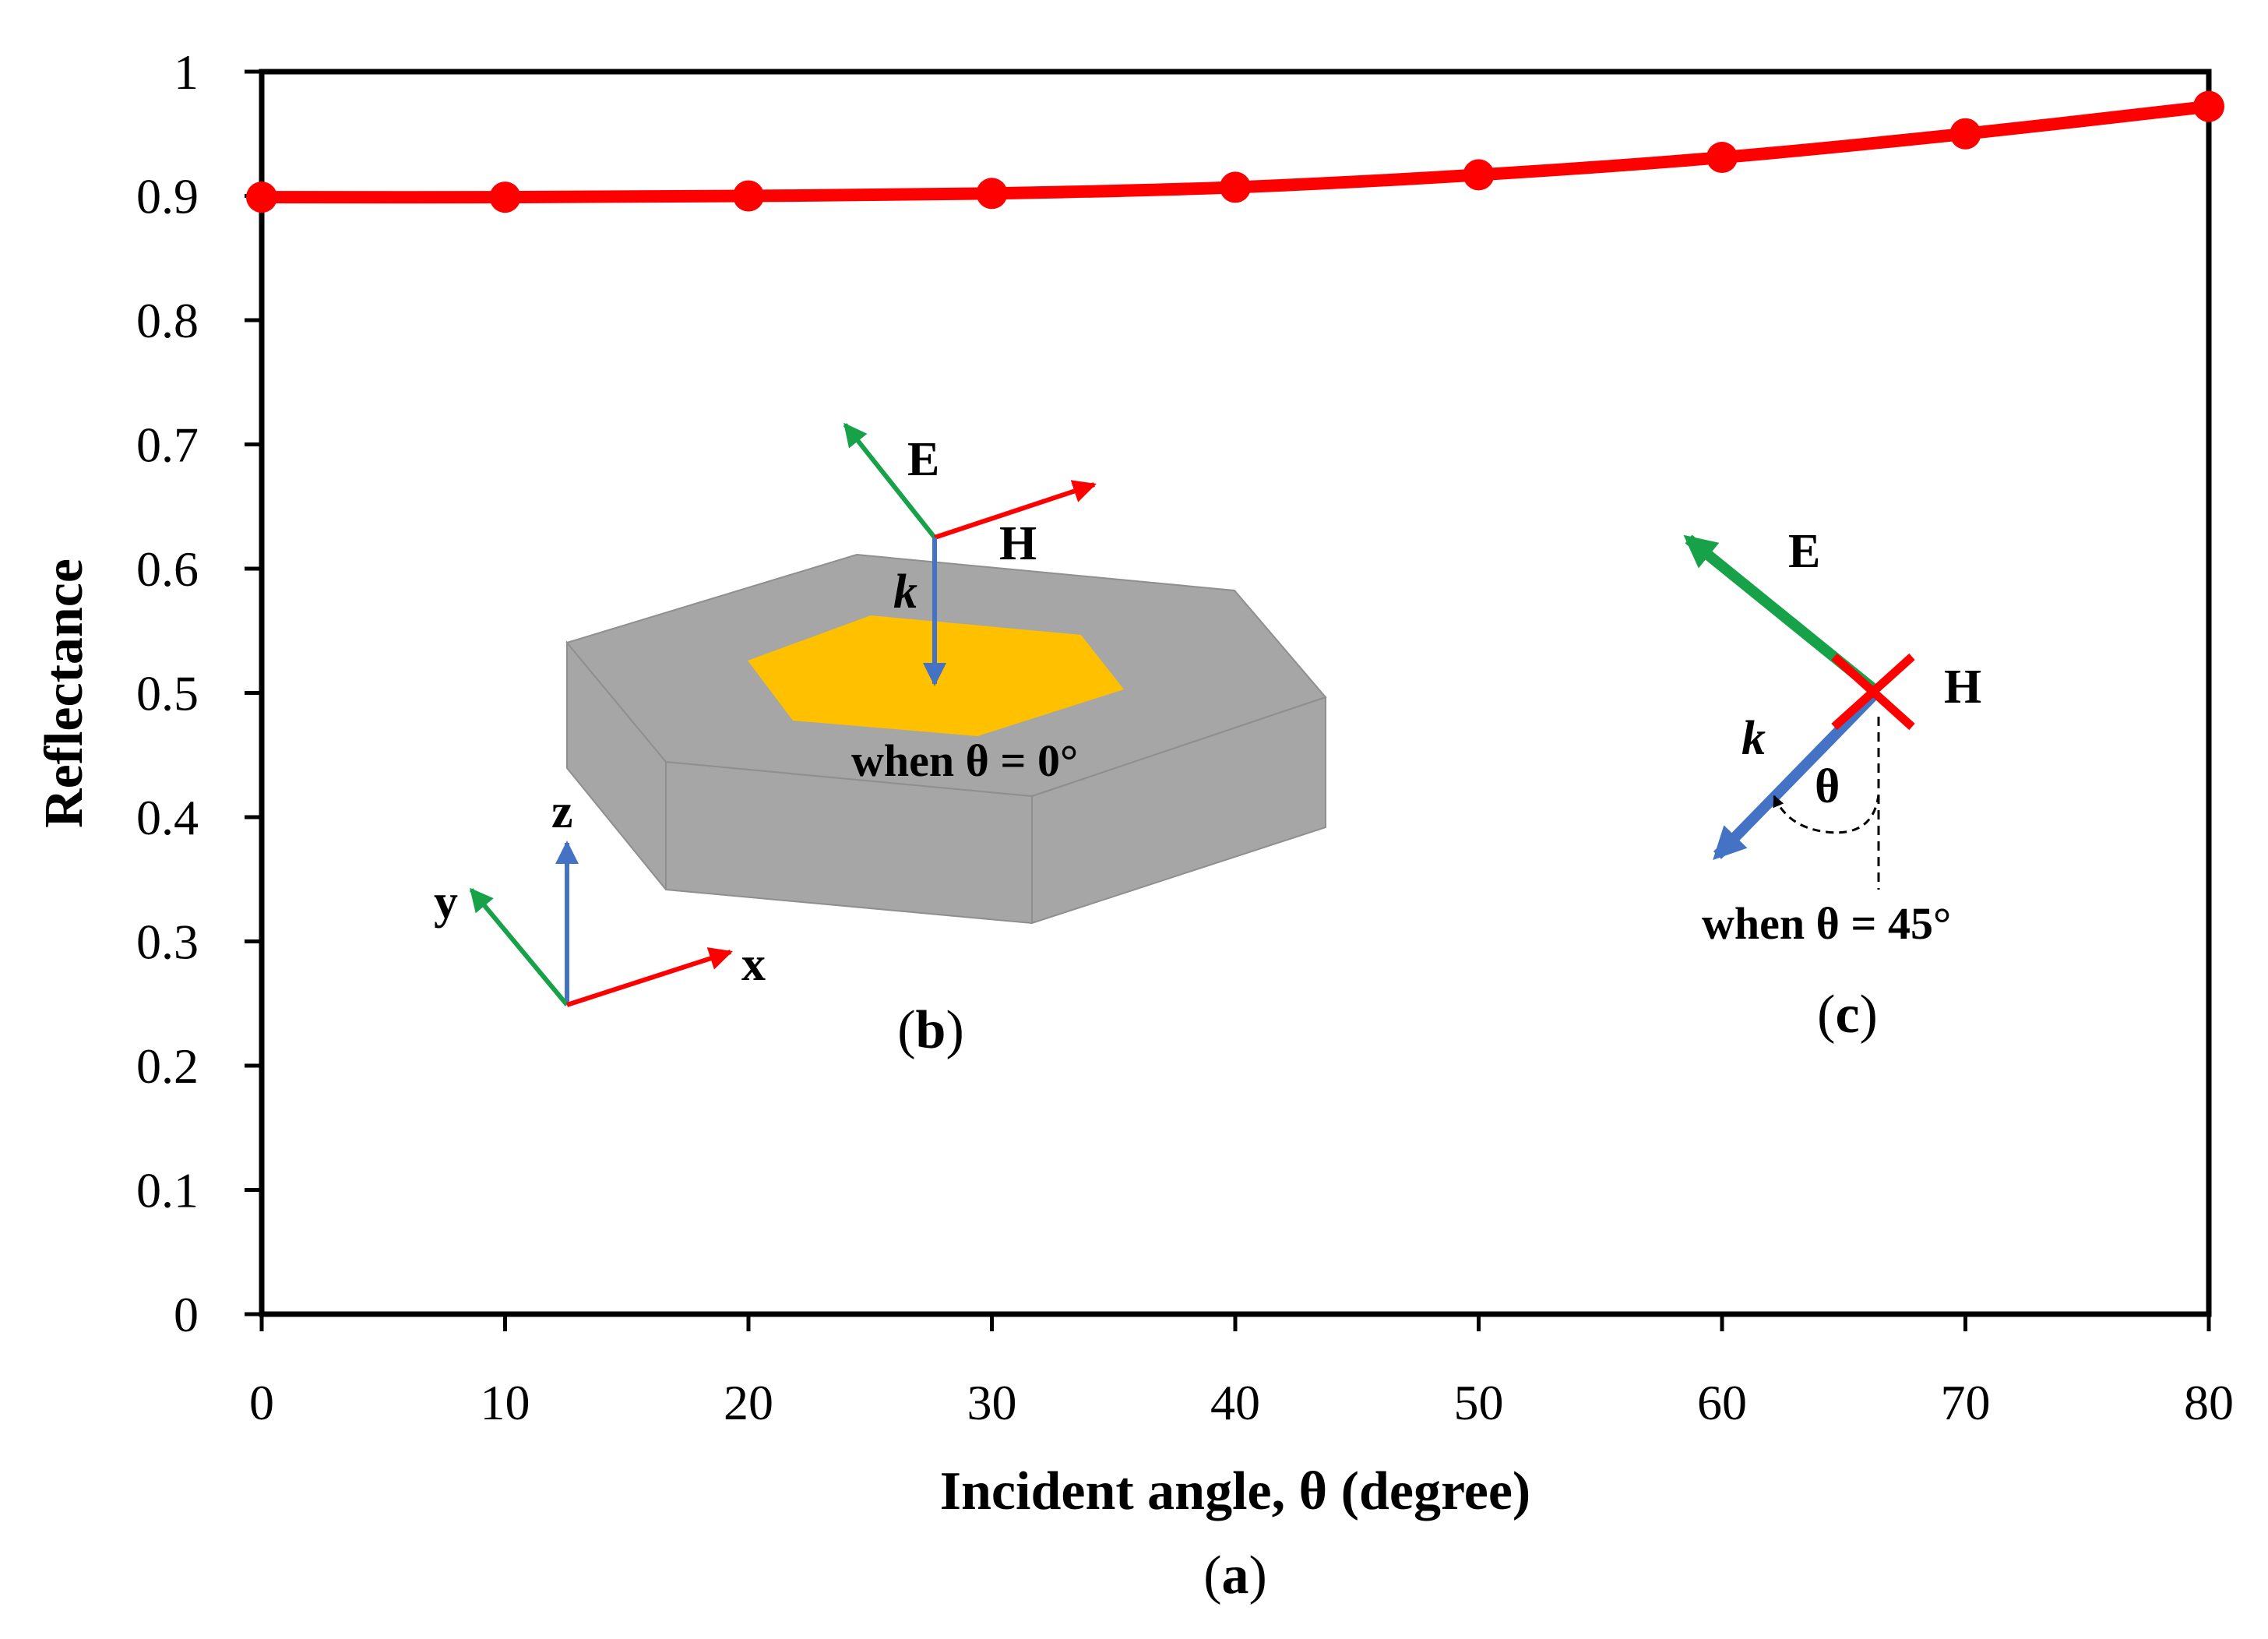 The width and height of the screenshot is (2268, 1639). What do you see at coordinates (1235, 1402) in the screenshot?
I see `x-tick-label: 40` at bounding box center [1235, 1402].